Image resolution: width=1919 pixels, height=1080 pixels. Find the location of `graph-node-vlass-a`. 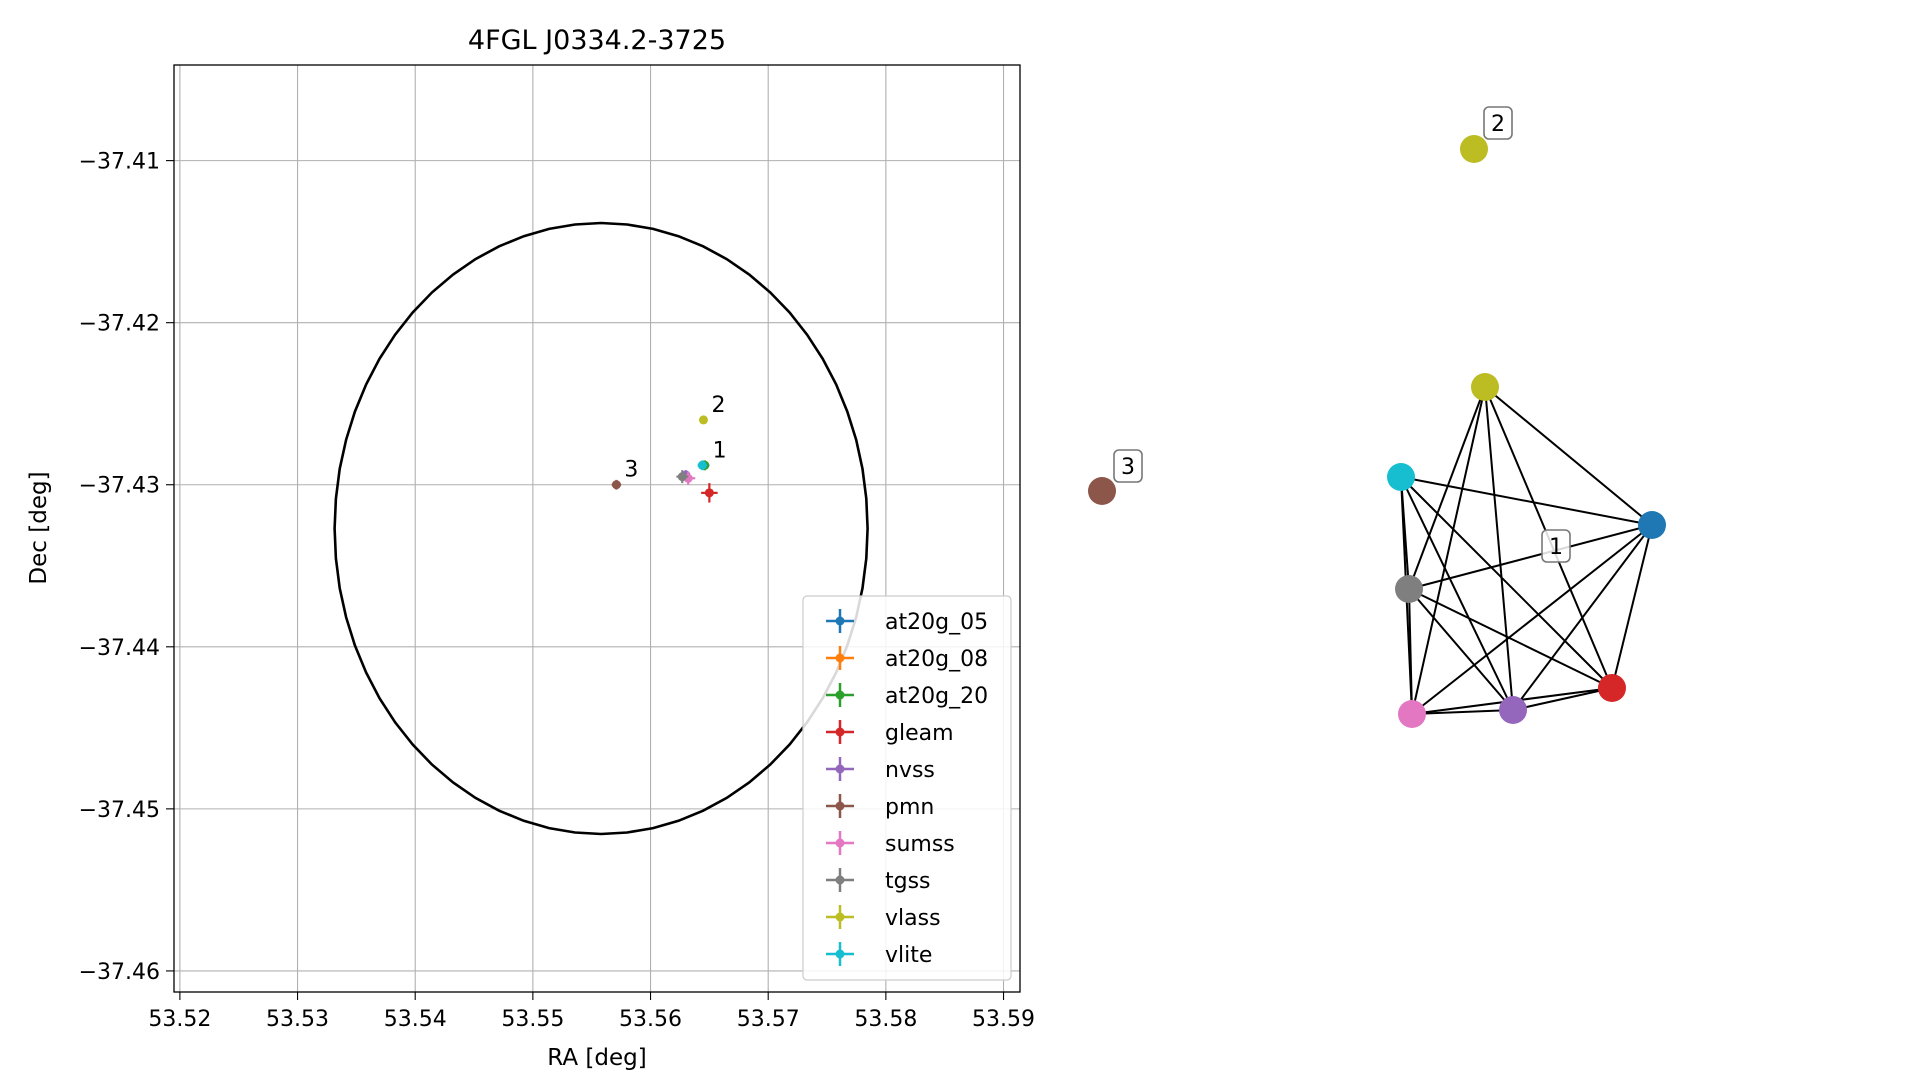

graph-node-vlass-a is located at coordinates (1485, 387).